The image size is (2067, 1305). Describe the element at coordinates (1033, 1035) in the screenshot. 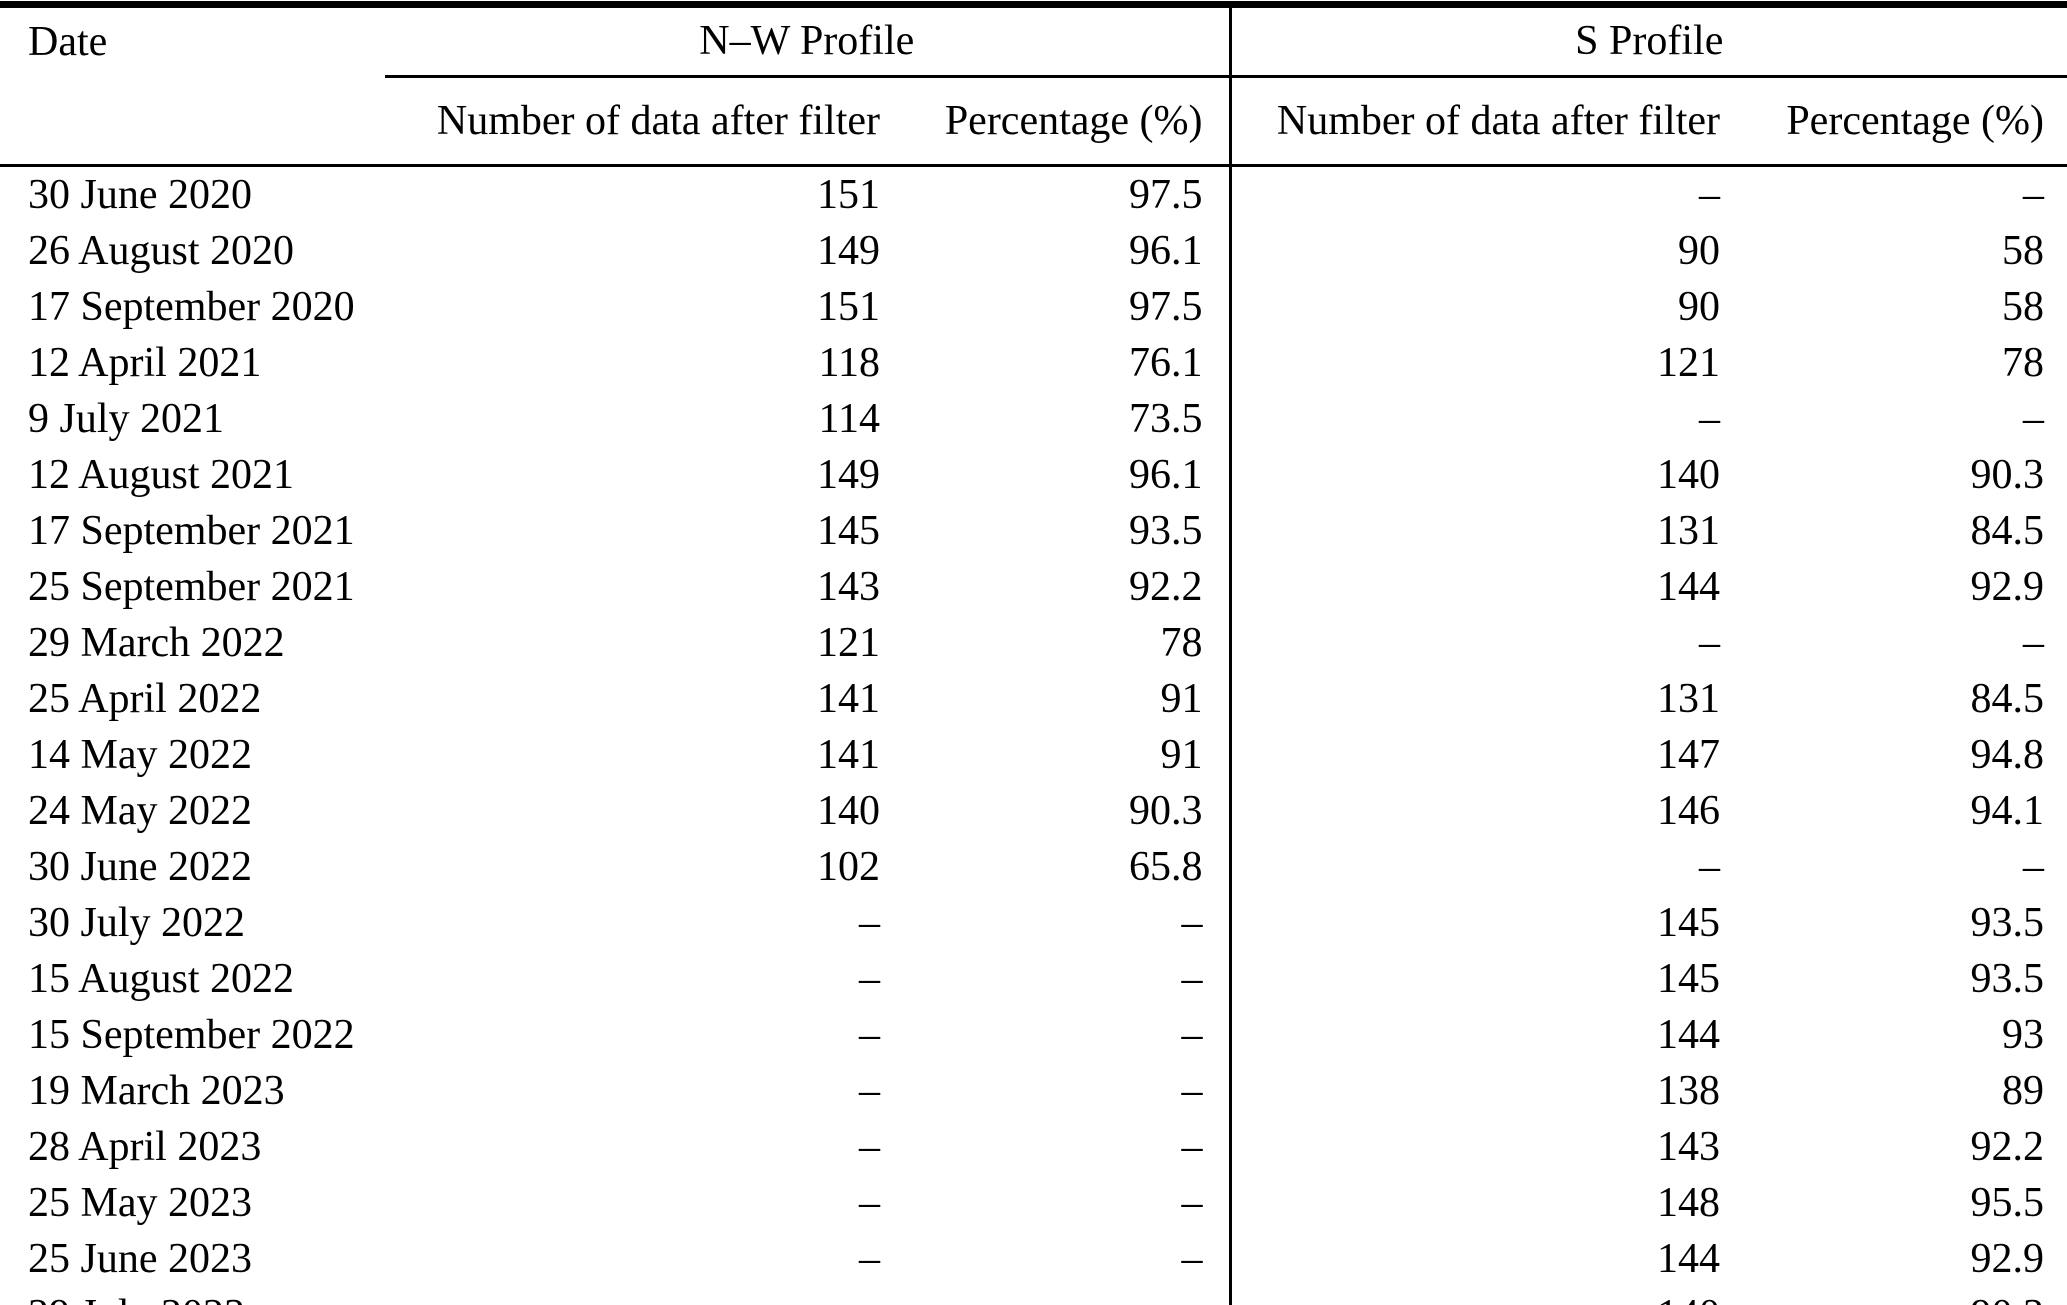

I see `table-row: 15 September 2022– –144 93` at that location.